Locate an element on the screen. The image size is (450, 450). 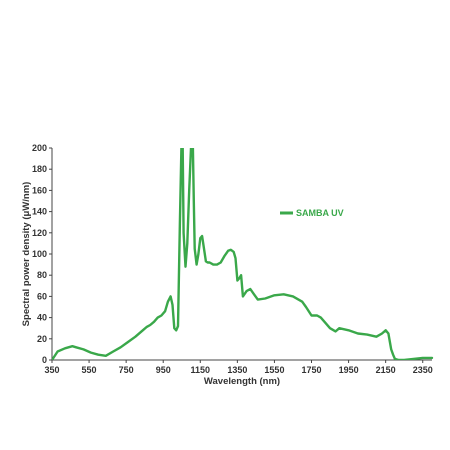
y-tick-label: 200 is located at coordinates (39, 148).